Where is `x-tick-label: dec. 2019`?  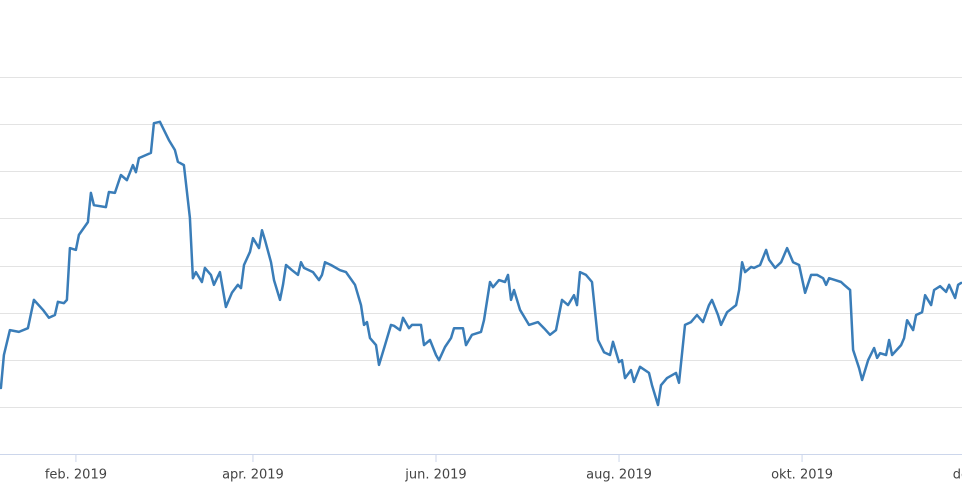
x-tick-label: dec. 2019 is located at coordinates (957, 475).